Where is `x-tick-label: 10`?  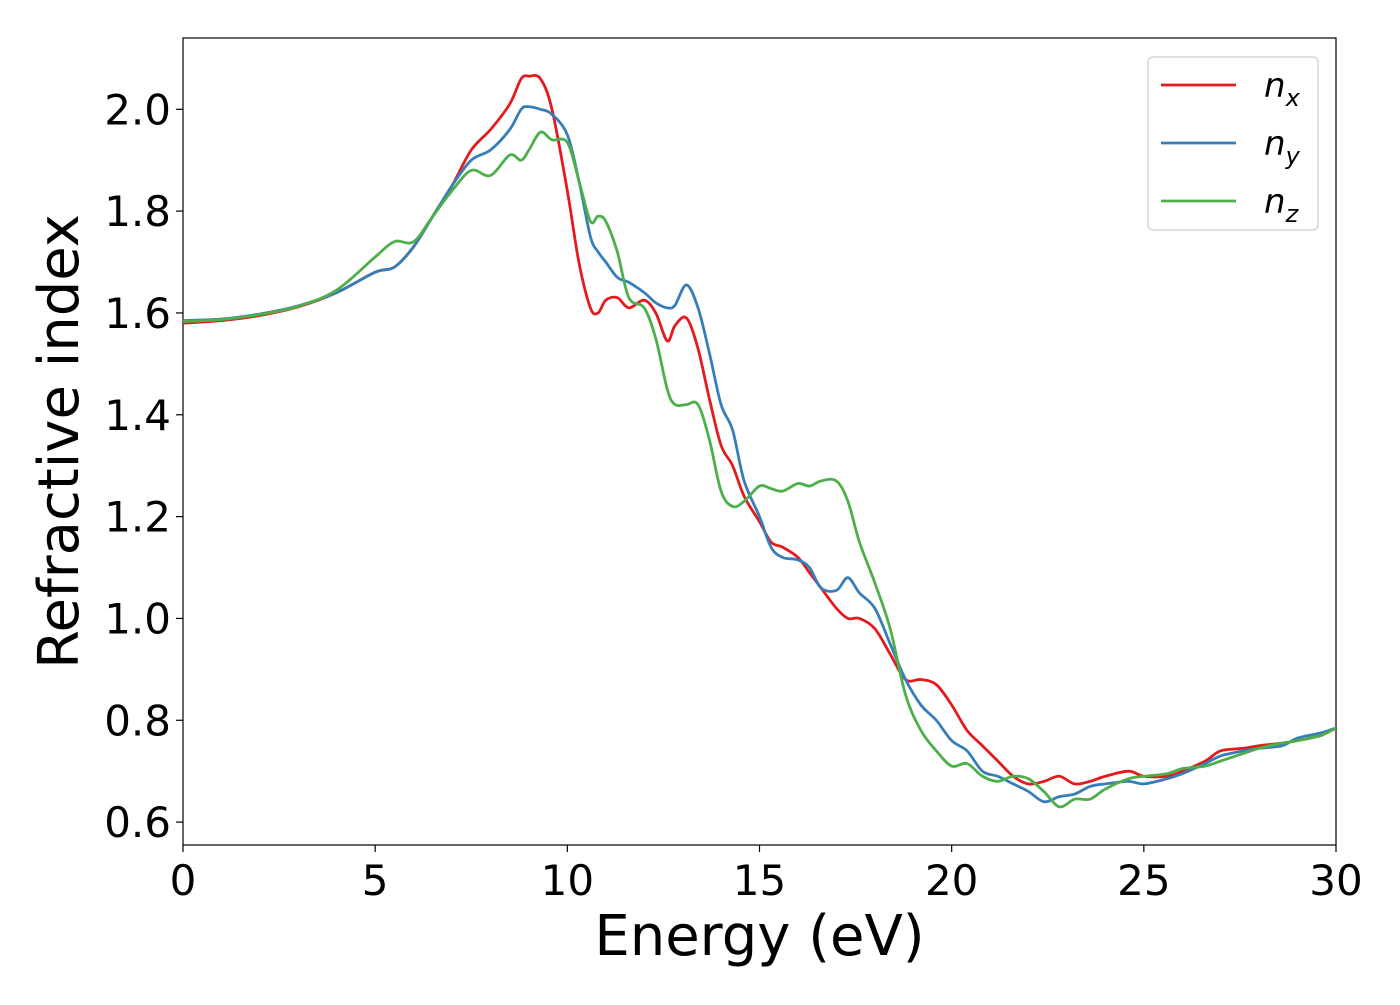 x-tick-label: 10 is located at coordinates (567, 880).